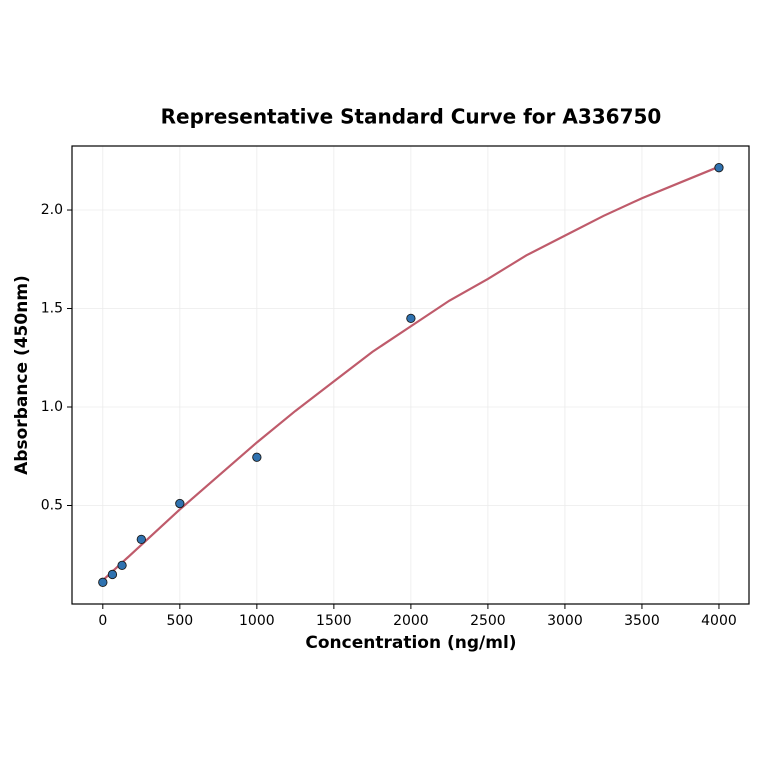 The width and height of the screenshot is (764, 764). What do you see at coordinates (52, 407) in the screenshot?
I see `y-tick-label: 1.0` at bounding box center [52, 407].